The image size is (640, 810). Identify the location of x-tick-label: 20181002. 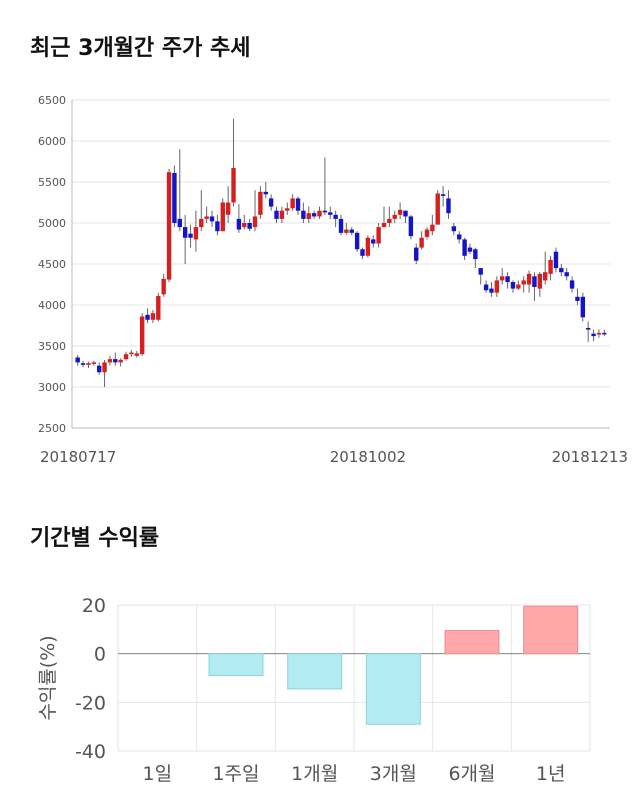
(368, 457).